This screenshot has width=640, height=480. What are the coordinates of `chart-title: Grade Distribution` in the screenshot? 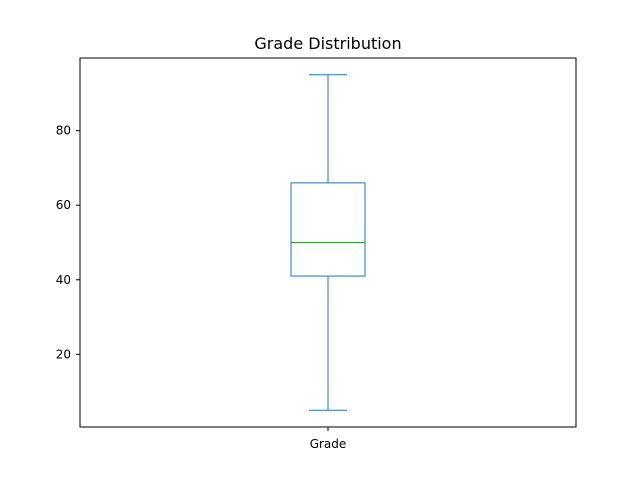 It's located at (327, 43).